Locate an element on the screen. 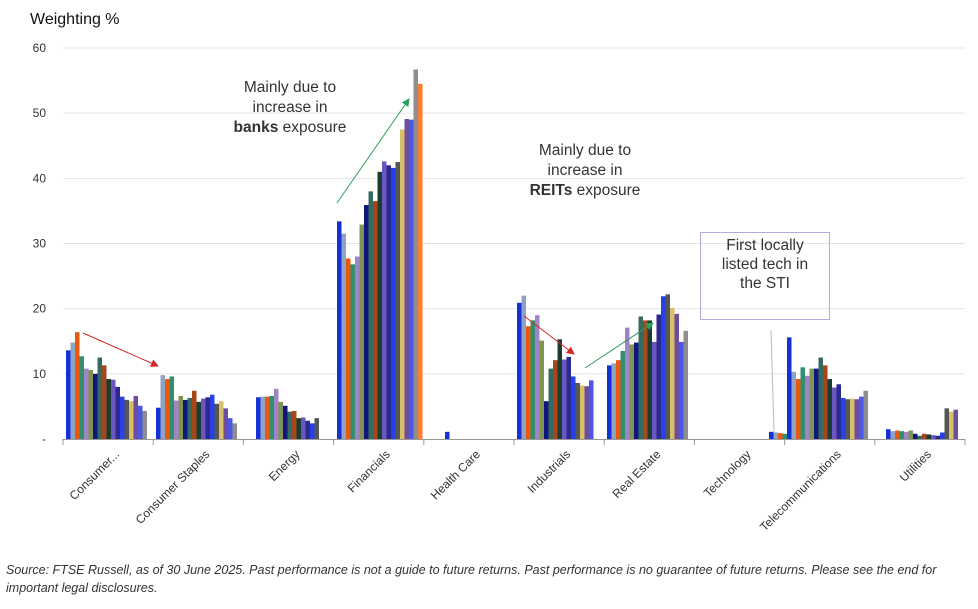 This screenshot has width=978, height=609. y-tick-label: 60 is located at coordinates (40, 48).